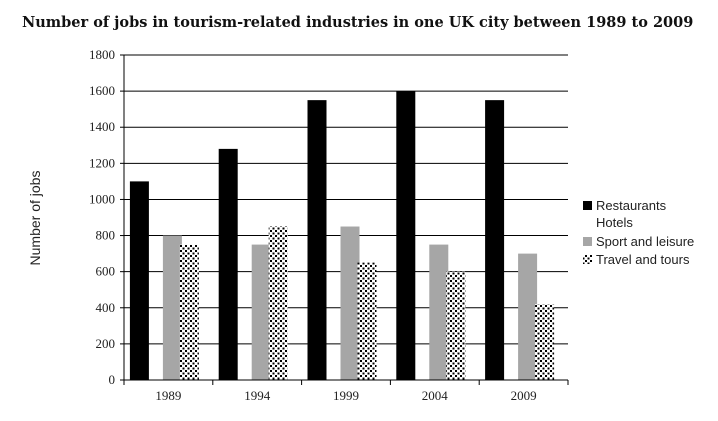 This screenshot has height=421, width=718. I want to click on x-tick-label: 2009, so click(524, 395).